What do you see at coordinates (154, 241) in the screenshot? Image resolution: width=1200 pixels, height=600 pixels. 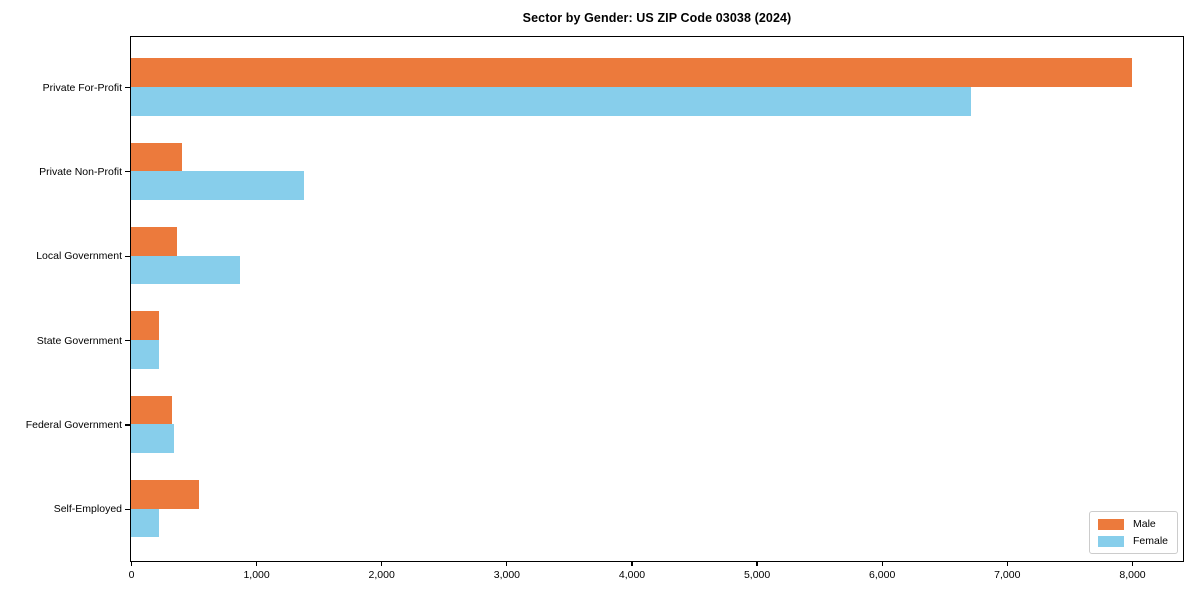 I see `bar-male-local-government` at bounding box center [154, 241].